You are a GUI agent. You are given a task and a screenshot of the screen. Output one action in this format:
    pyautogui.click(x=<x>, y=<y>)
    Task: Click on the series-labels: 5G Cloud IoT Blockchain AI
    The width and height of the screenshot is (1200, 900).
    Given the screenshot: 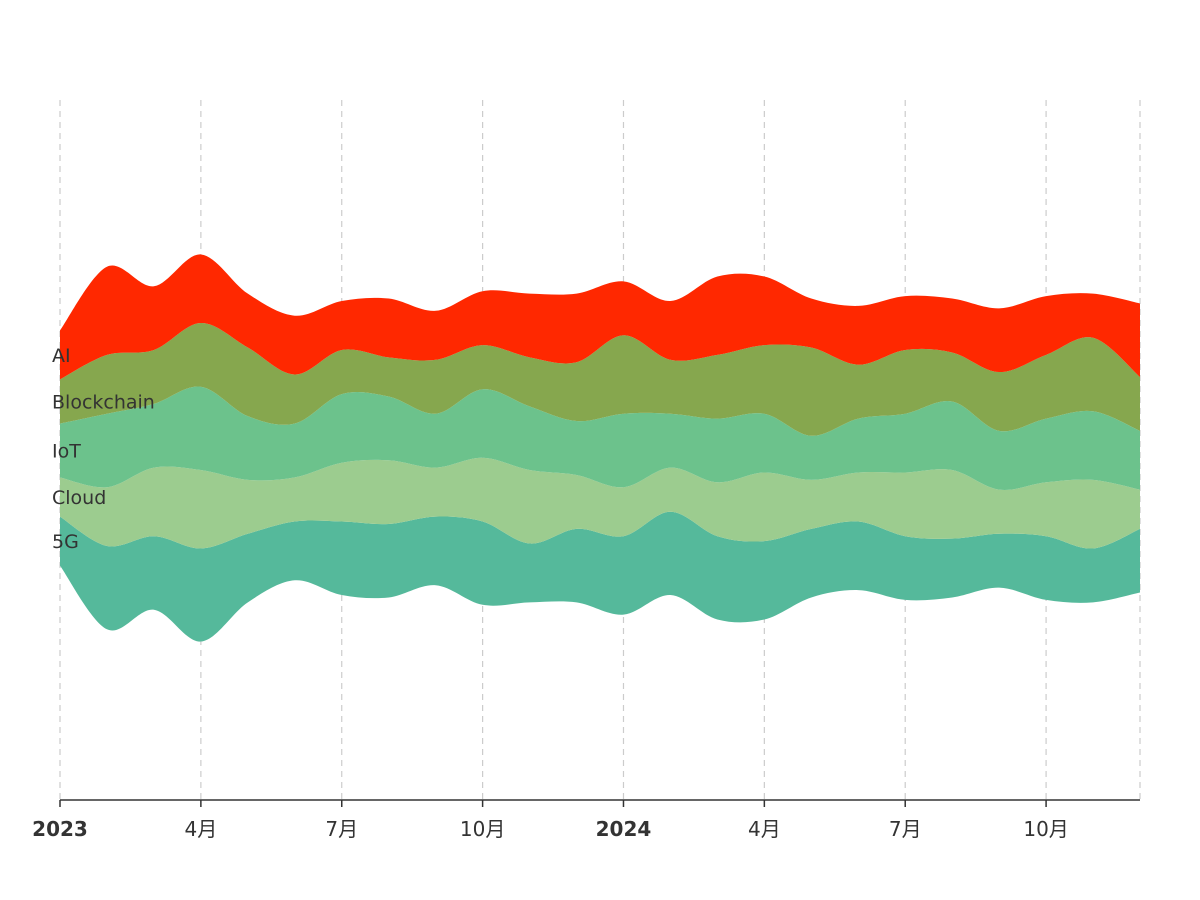 What is the action you would take?
    pyautogui.click(x=103, y=449)
    